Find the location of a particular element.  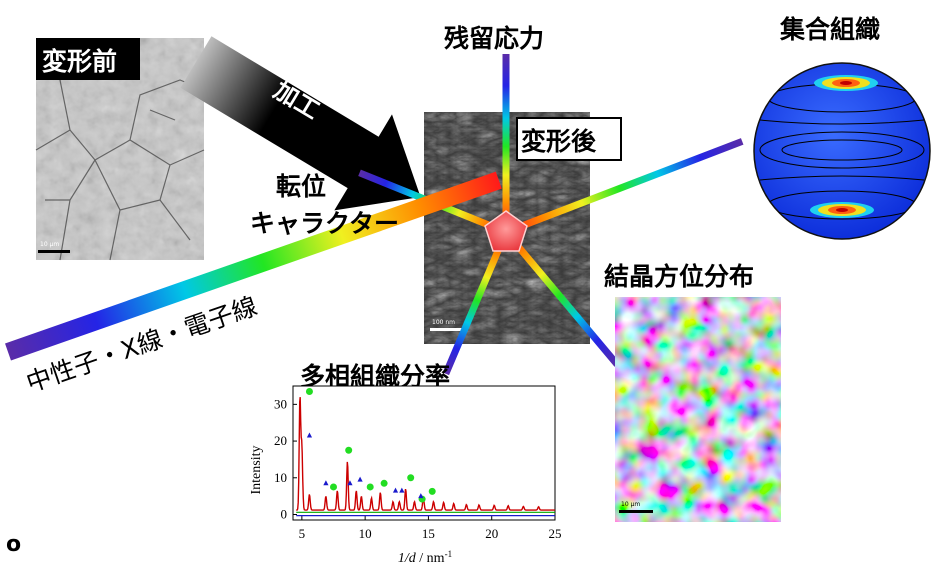

center-pentagon is located at coordinates (506, 231).